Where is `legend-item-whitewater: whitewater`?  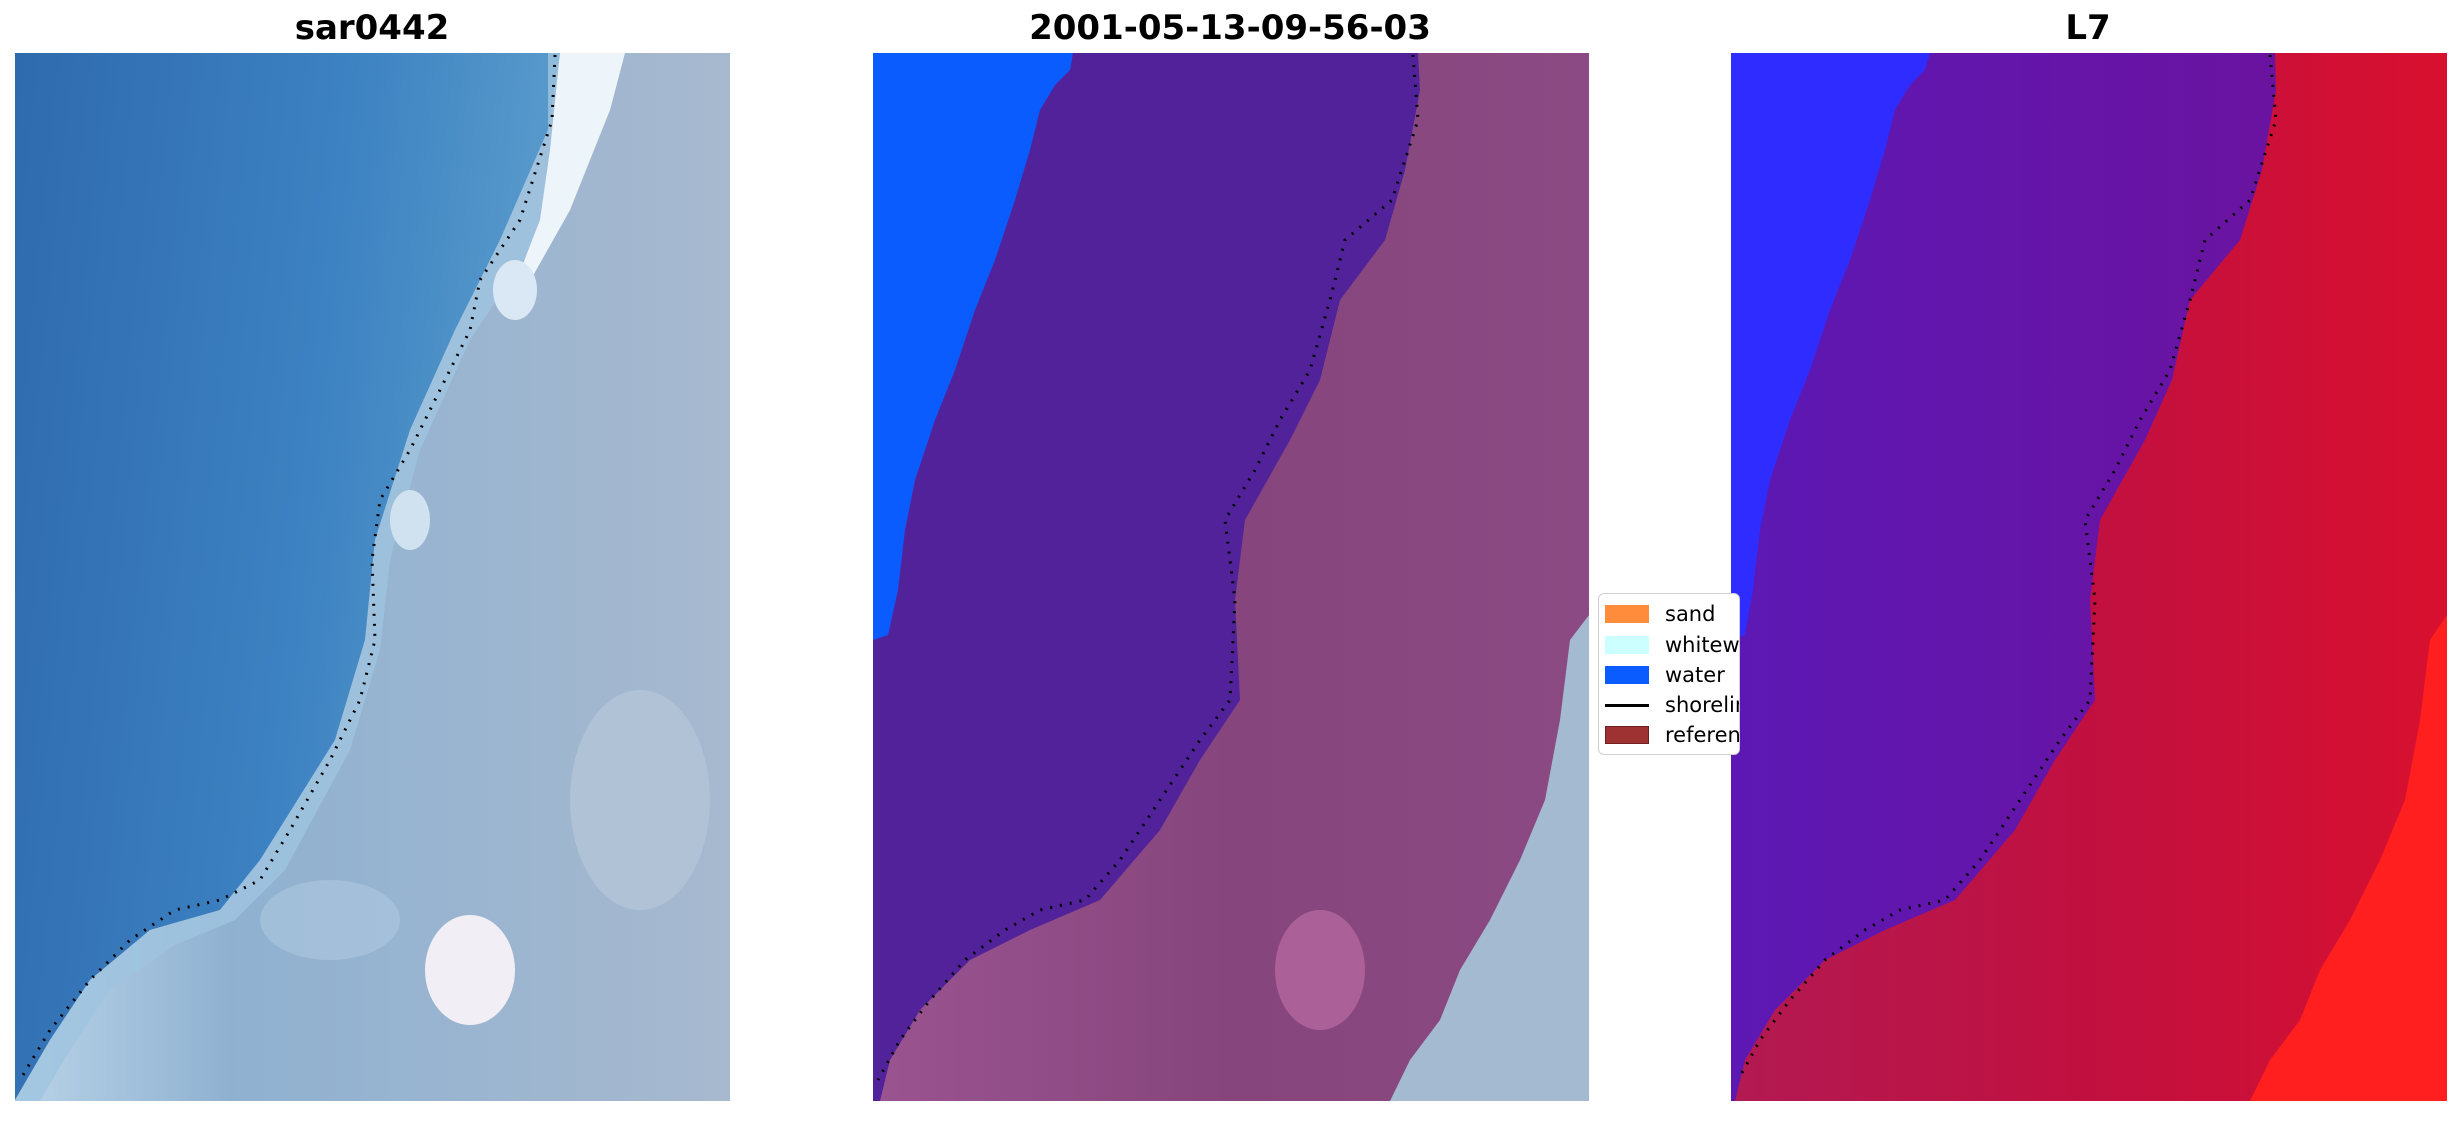 legend-item-whitewater: whitewater is located at coordinates (1672, 645).